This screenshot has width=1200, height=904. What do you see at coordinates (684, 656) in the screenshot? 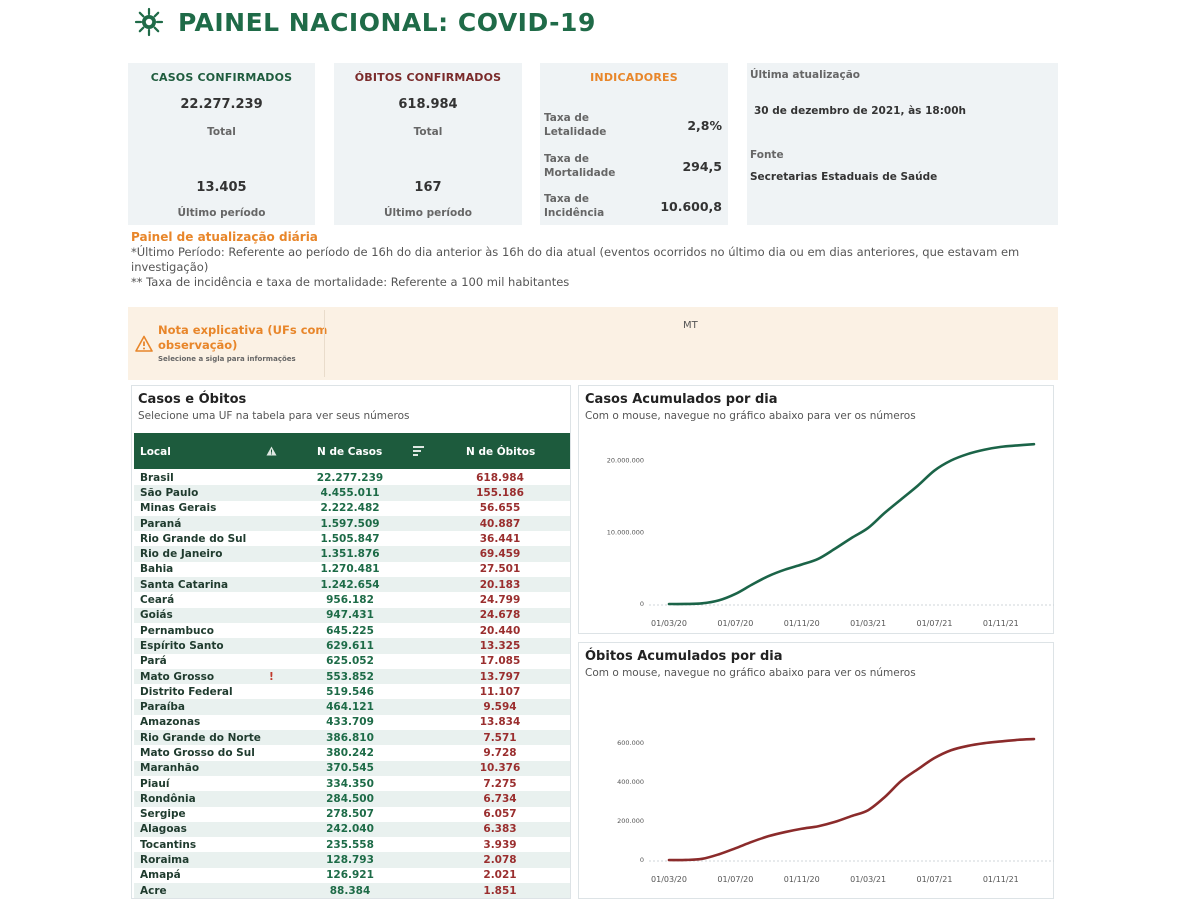
I see `chart-title: Óbitos Acumulados por dia` at bounding box center [684, 656].